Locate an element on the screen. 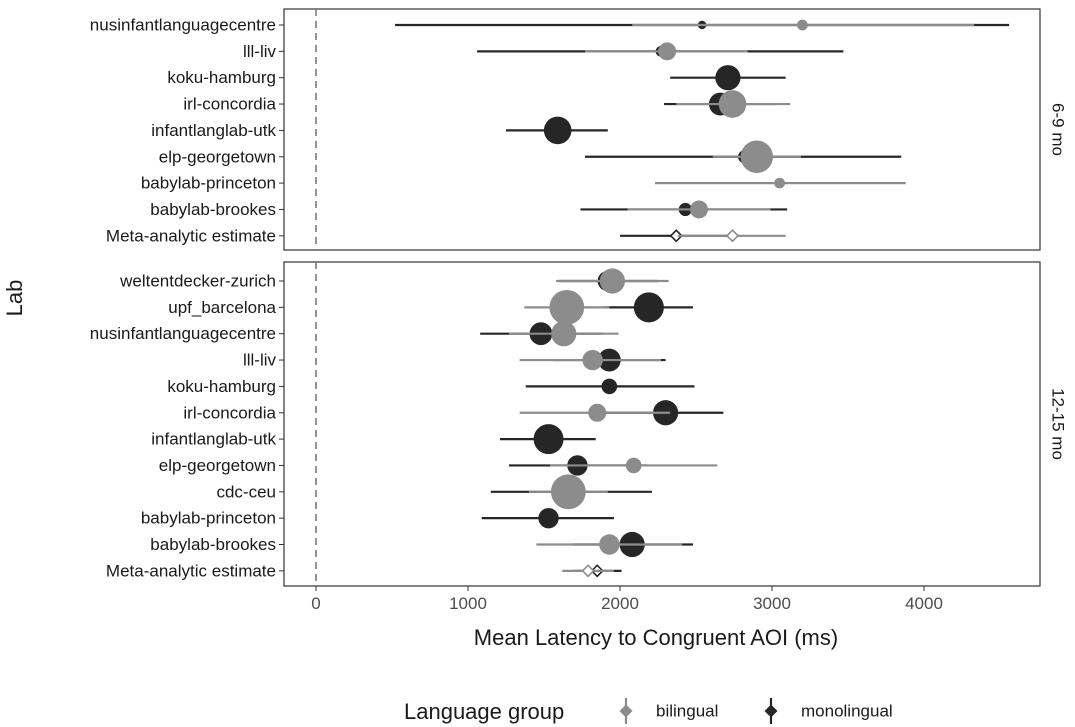  y-axis-title: Lab is located at coordinates (14, 298).